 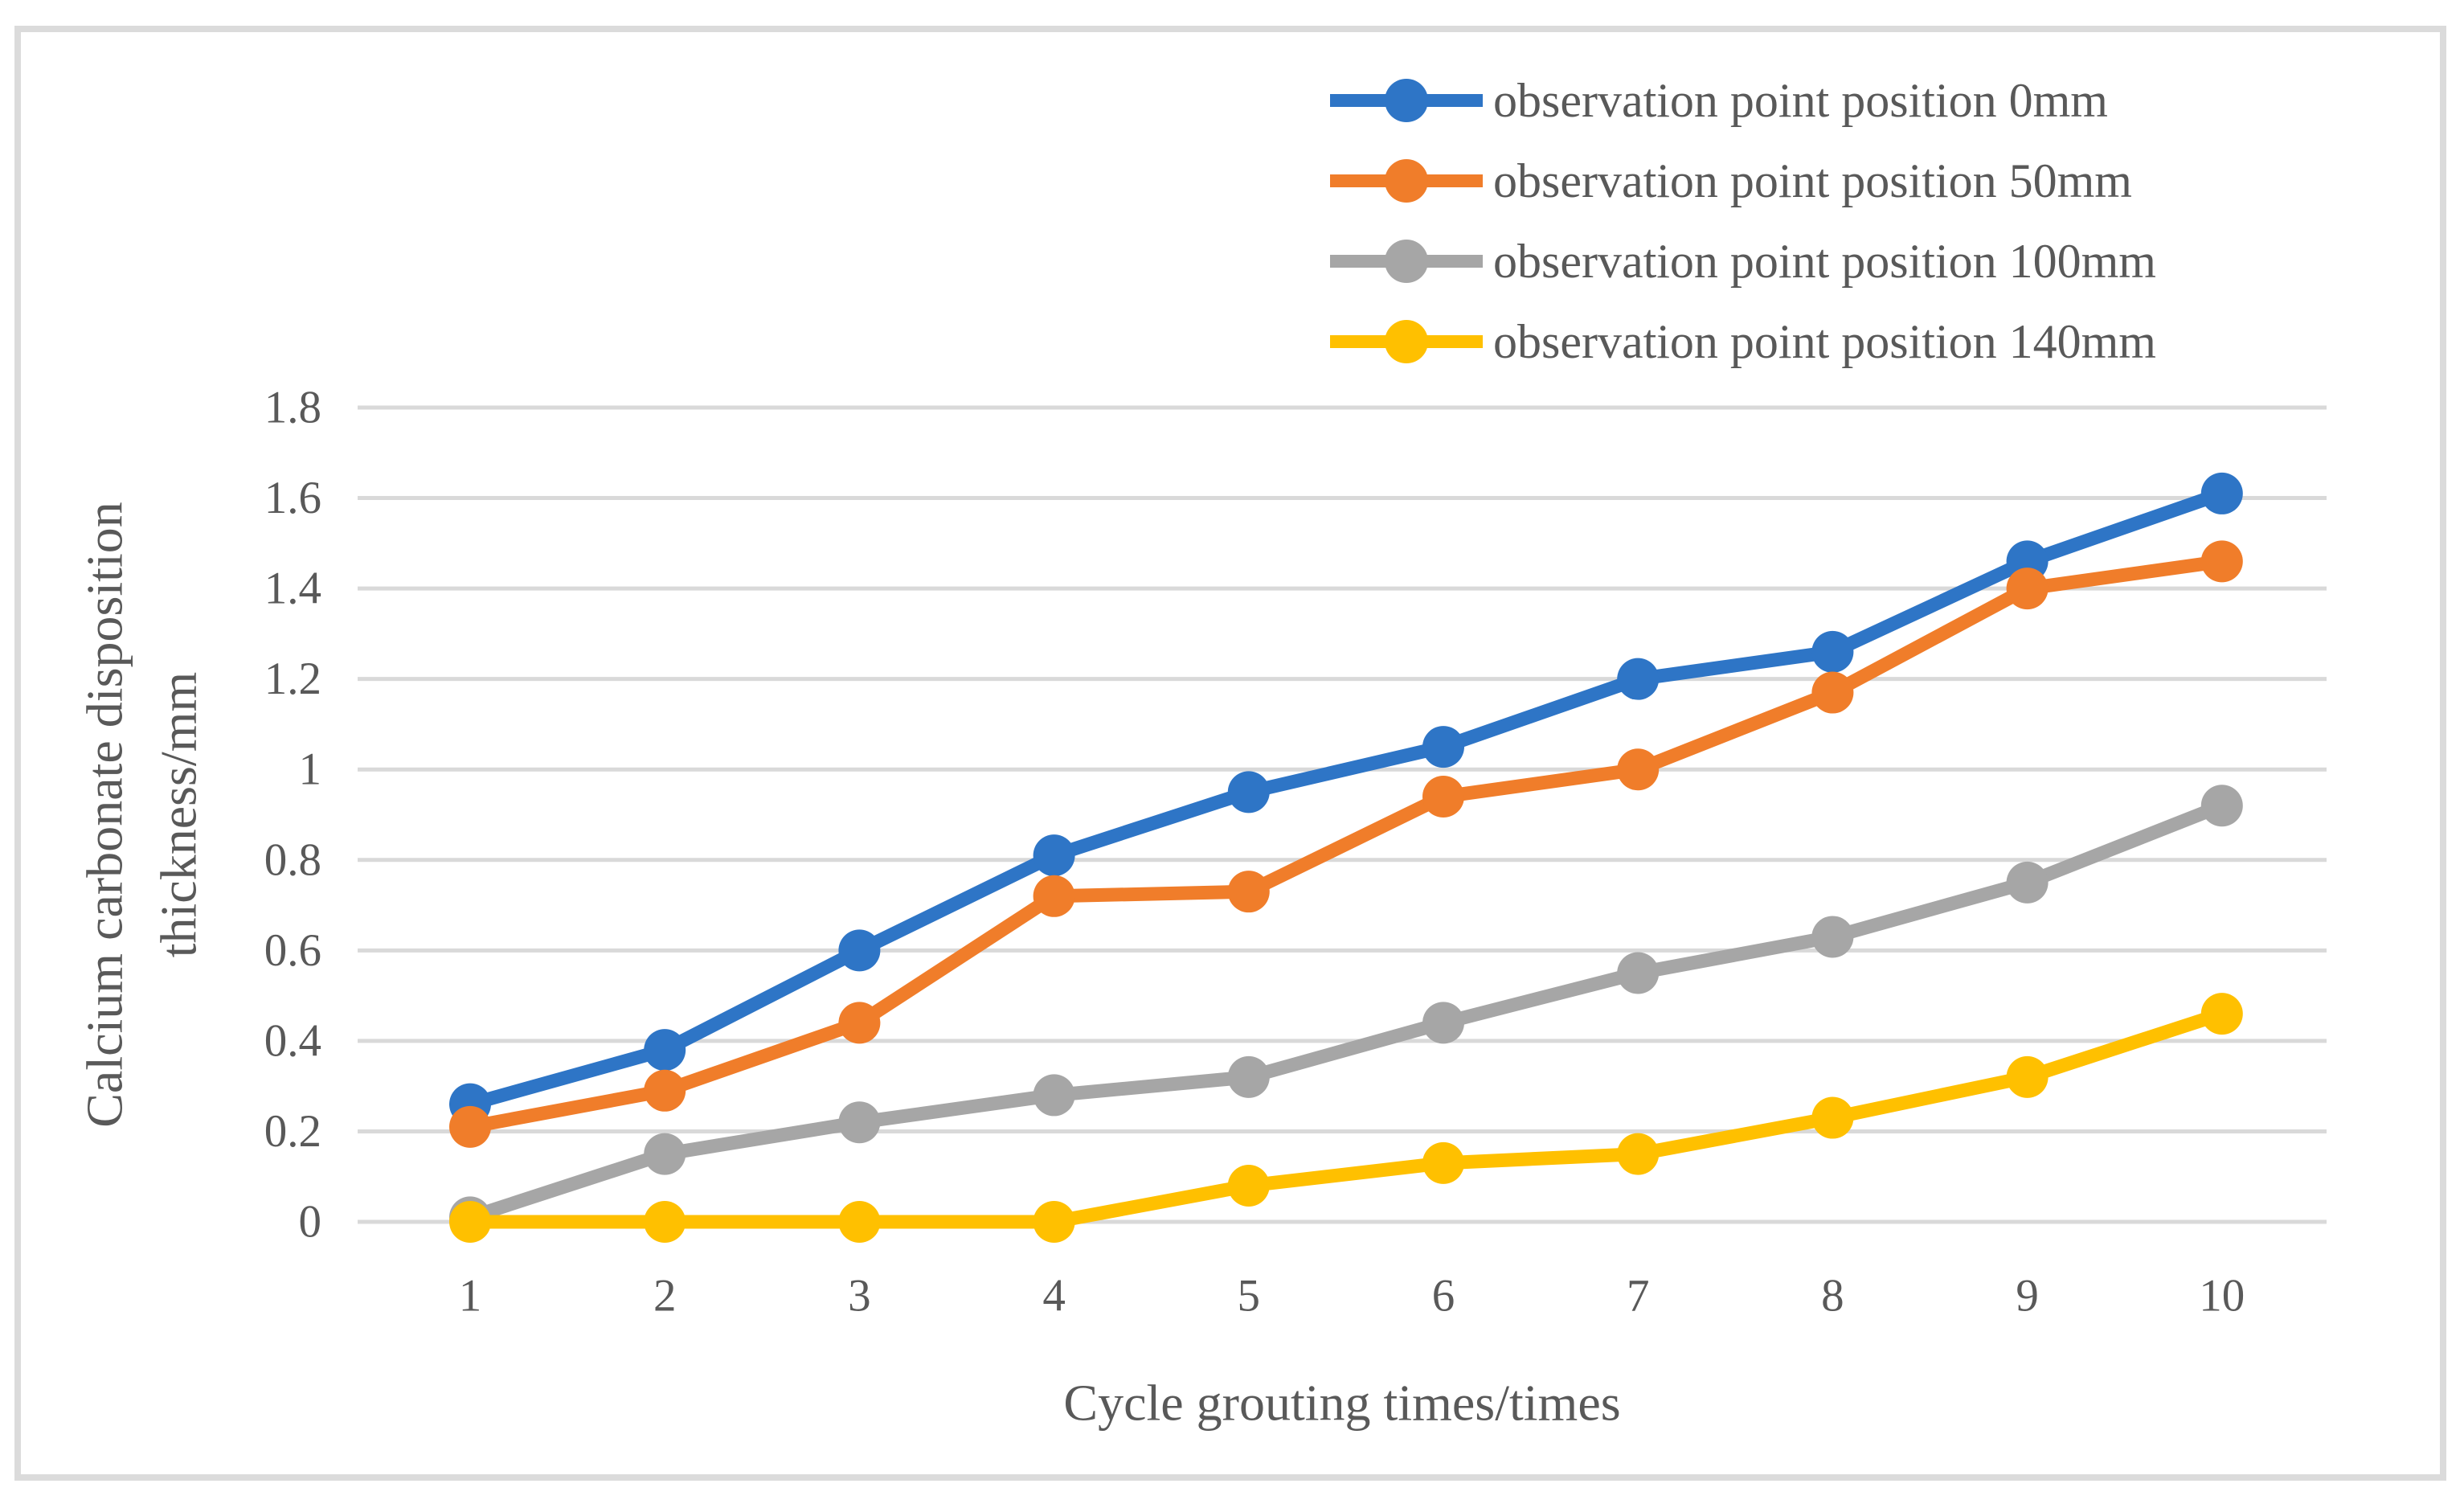 I want to click on y-tick-label: 1.8, so click(x=292, y=408).